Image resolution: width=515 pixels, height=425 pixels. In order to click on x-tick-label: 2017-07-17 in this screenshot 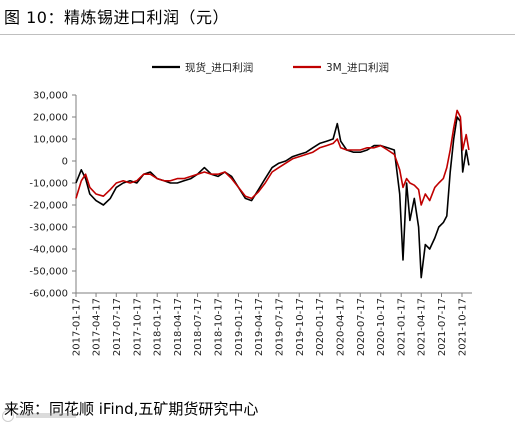, I will do `click(117, 327)`.